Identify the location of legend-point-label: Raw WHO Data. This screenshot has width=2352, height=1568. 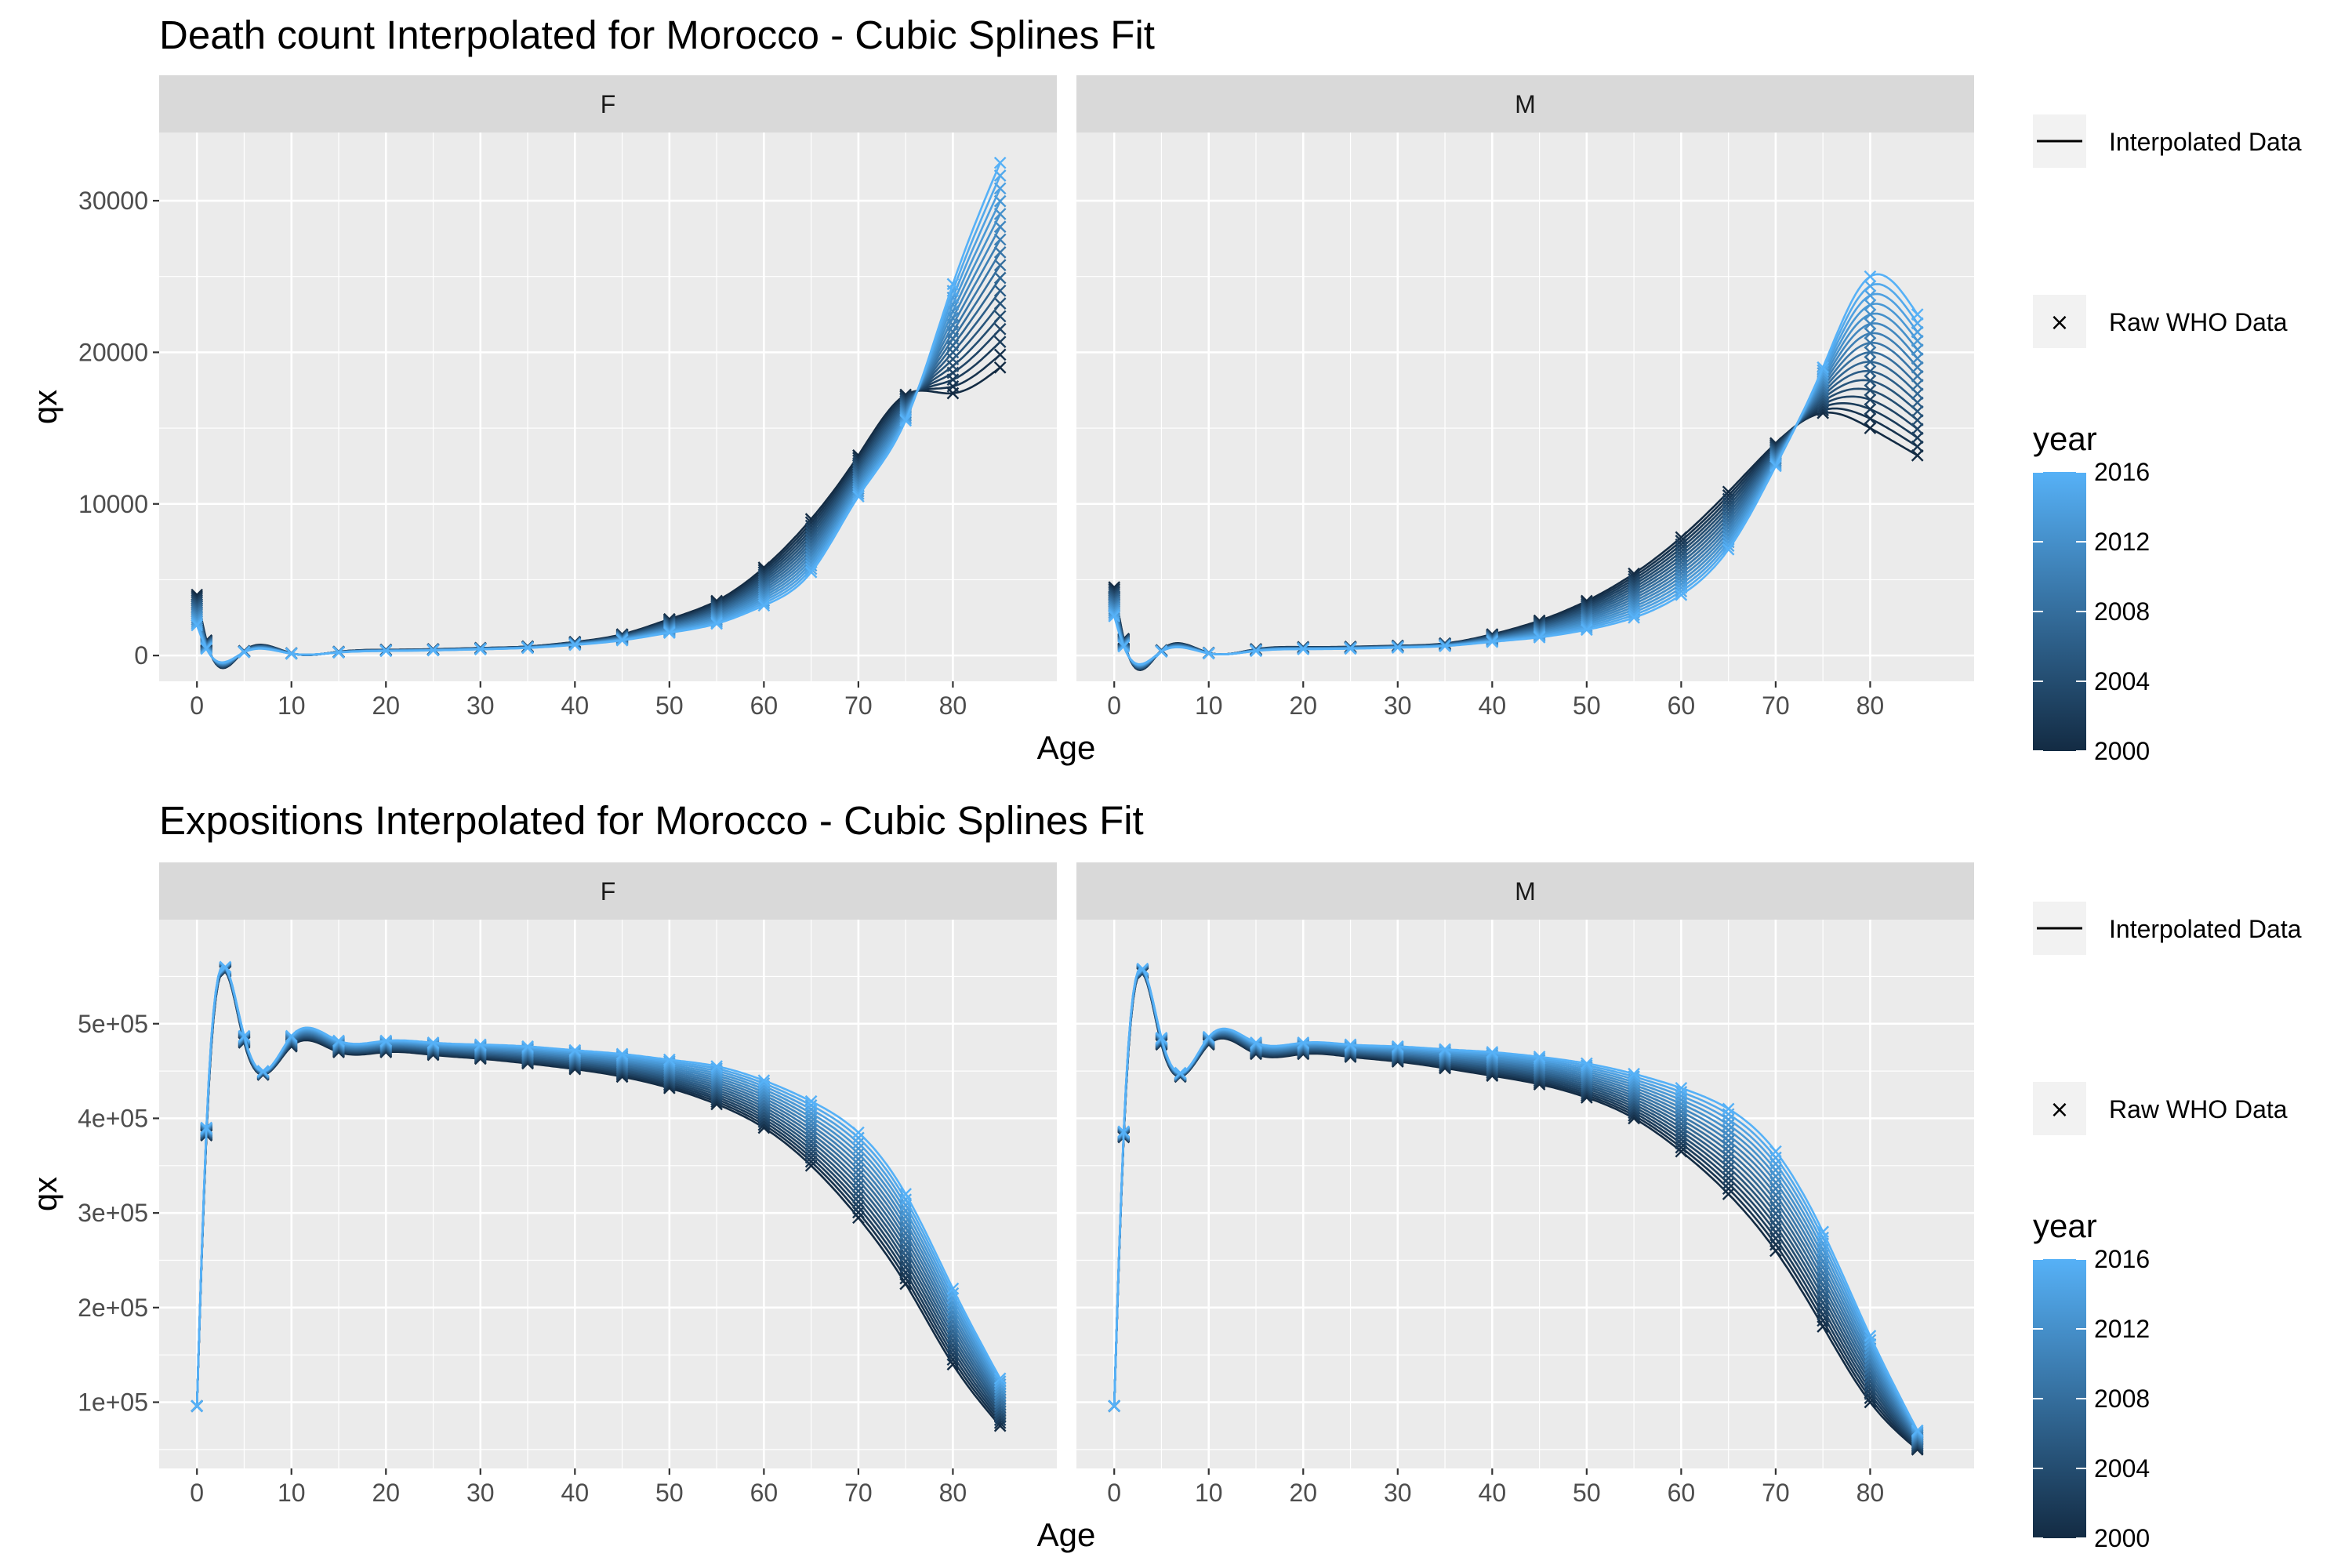
(2198, 322).